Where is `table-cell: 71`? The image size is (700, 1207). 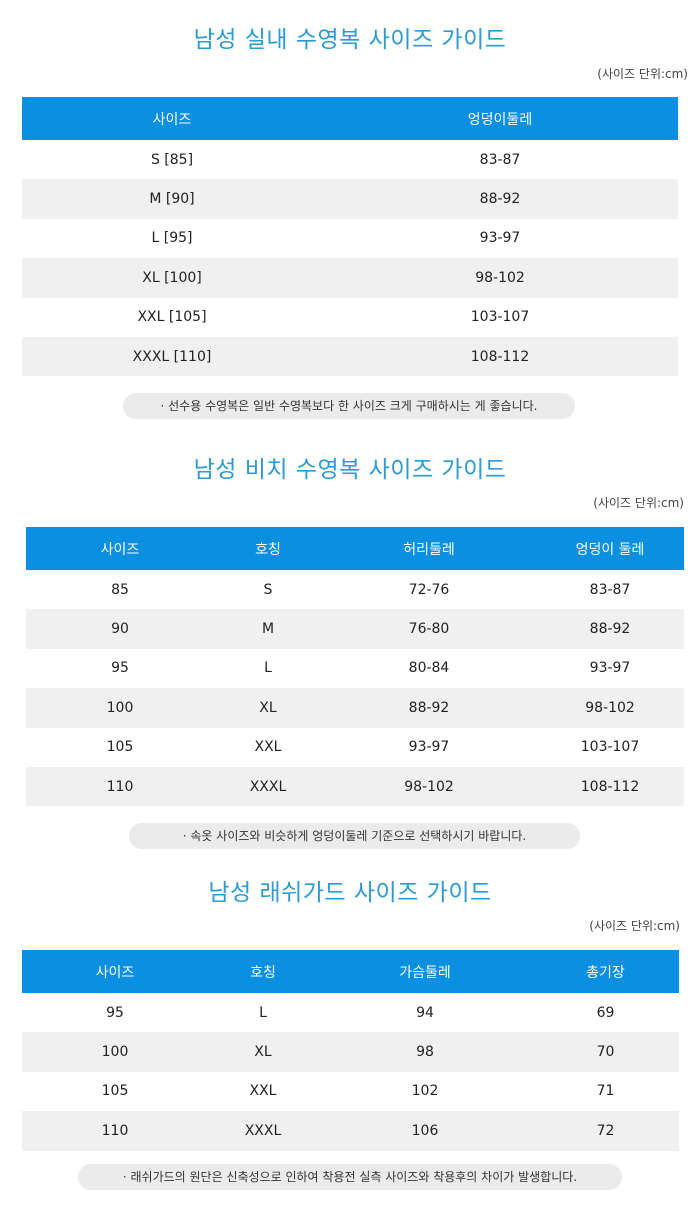 table-cell: 71 is located at coordinates (605, 1091).